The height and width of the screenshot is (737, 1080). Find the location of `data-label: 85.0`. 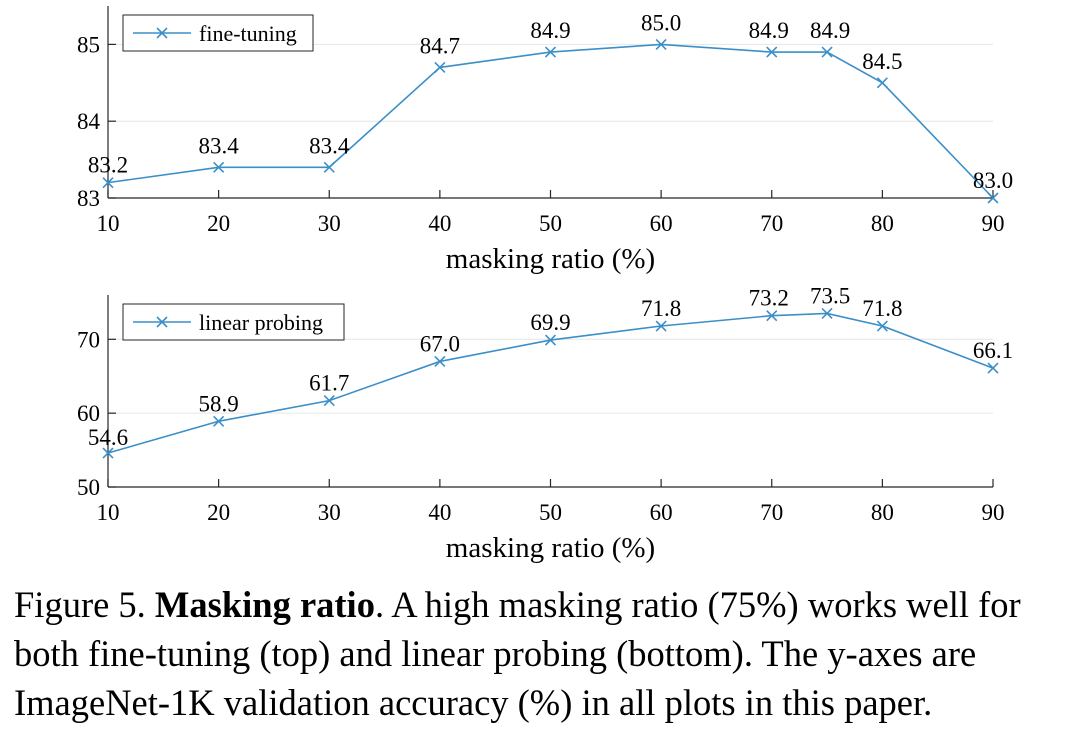

data-label: 85.0 is located at coordinates (661, 22).